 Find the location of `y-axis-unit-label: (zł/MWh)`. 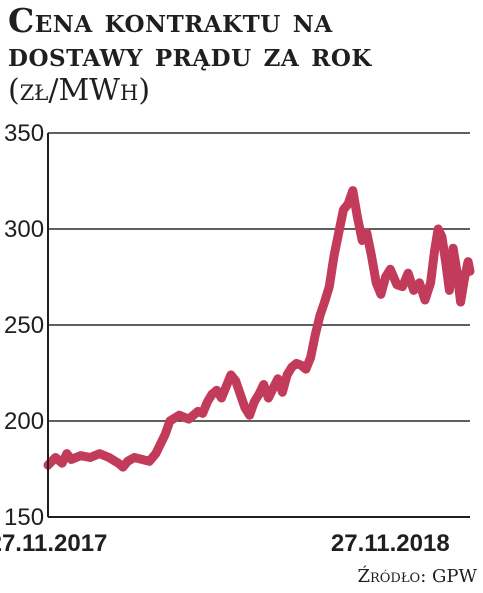

y-axis-unit-label: (zł/MWh) is located at coordinates (79, 90).